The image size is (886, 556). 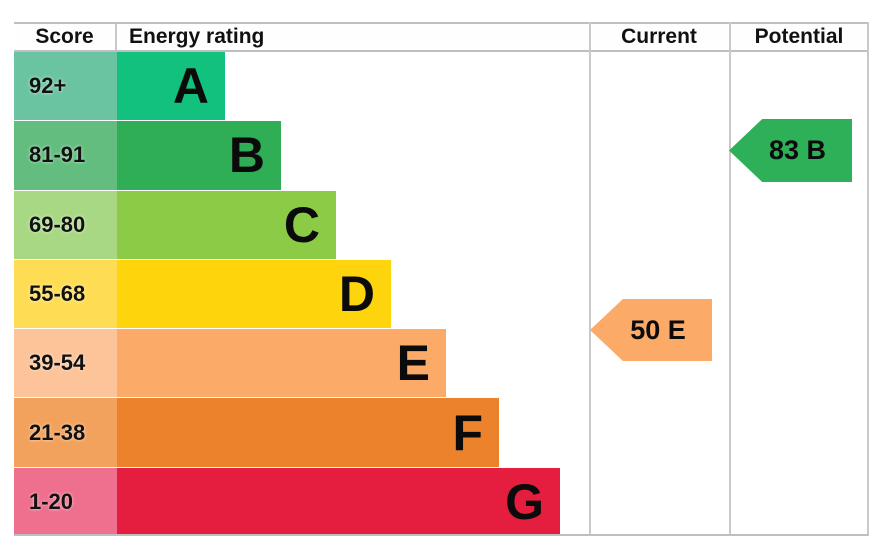 What do you see at coordinates (658, 329) in the screenshot?
I see `current-rating-label: 50 E` at bounding box center [658, 329].